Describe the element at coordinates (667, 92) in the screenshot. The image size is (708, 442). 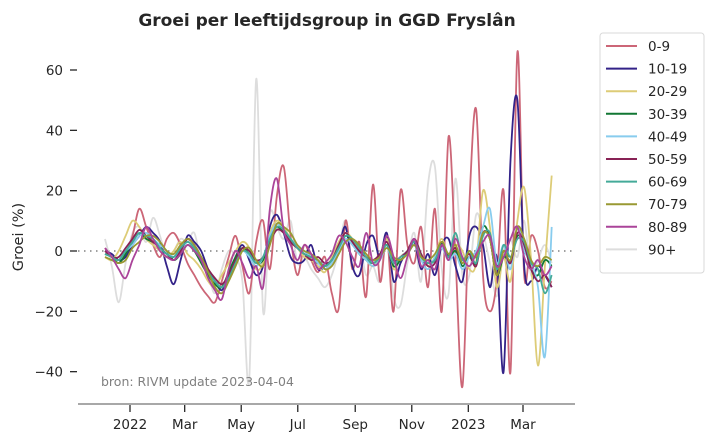
I see `legend-label: 20-29` at that location.